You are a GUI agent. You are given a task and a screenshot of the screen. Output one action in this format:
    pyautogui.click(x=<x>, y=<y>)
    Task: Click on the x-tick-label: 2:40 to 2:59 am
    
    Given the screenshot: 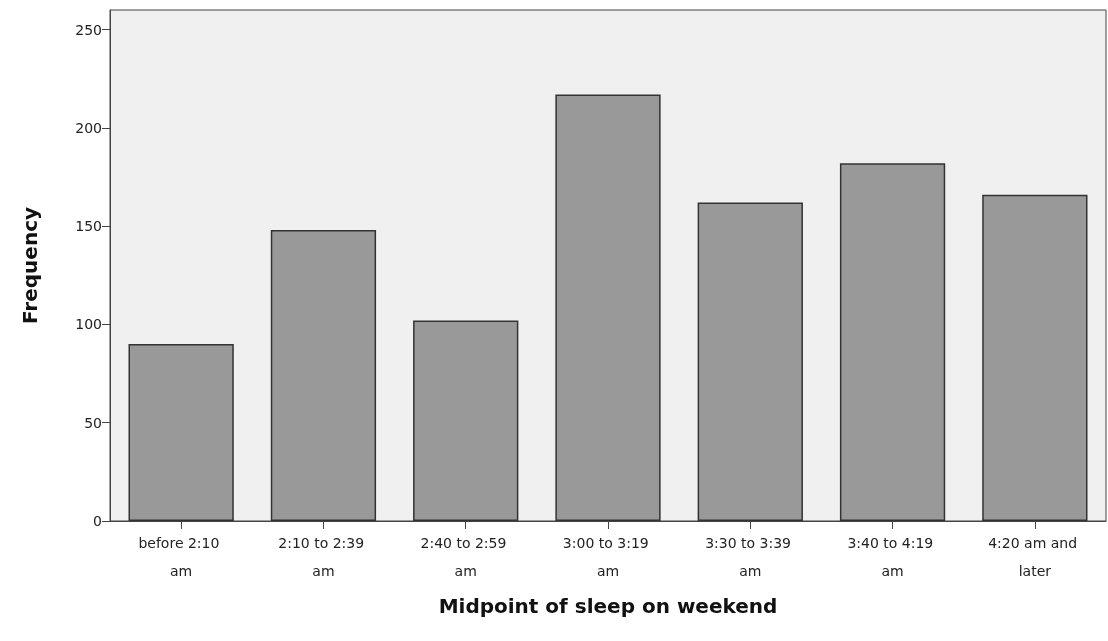 What is the action you would take?
    pyautogui.click(x=465, y=557)
    